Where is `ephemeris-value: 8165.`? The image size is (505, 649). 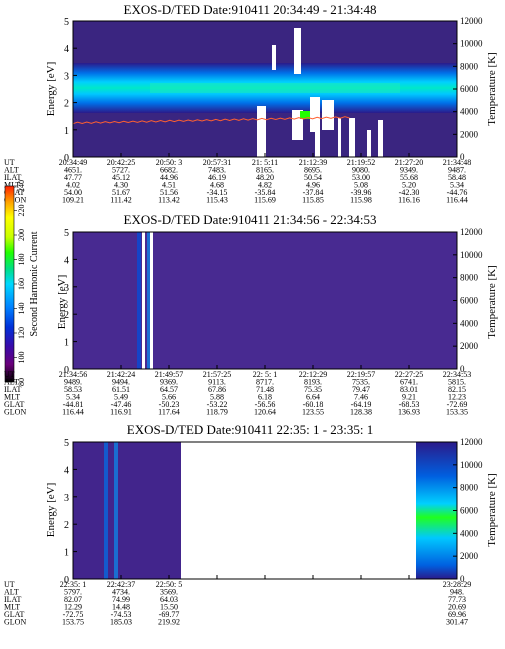 ephemeris-value: 8165. is located at coordinates (265, 170).